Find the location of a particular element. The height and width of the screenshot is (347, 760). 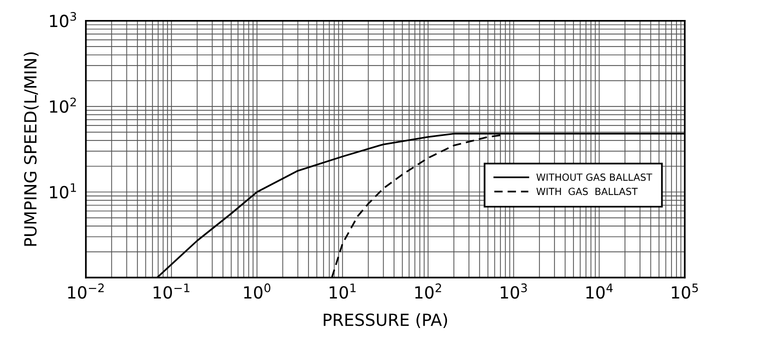

y-tick-label: 10$^{1}$ is located at coordinates (63, 190).